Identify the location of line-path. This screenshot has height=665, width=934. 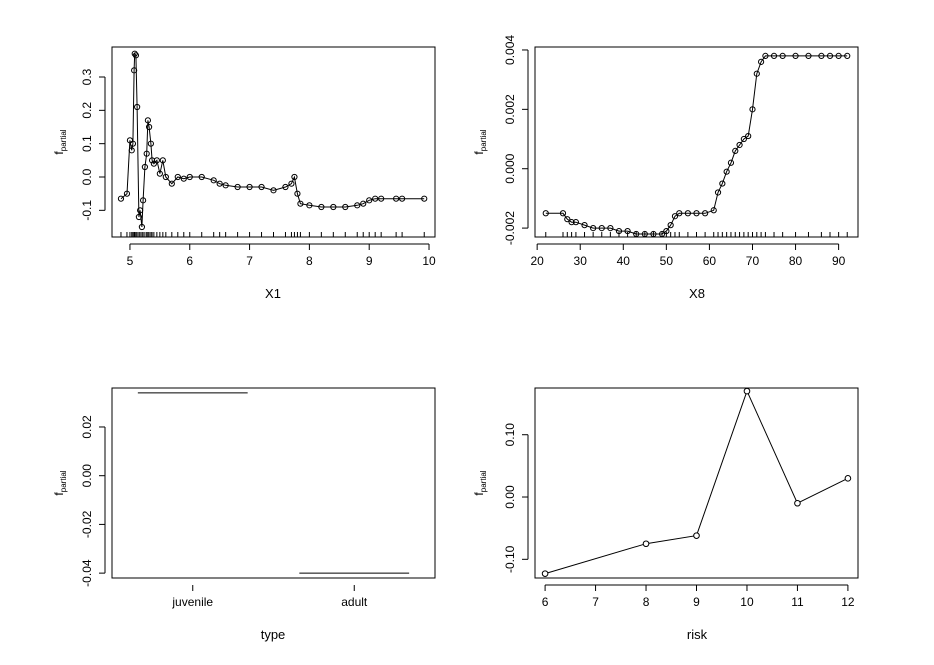
(696, 482).